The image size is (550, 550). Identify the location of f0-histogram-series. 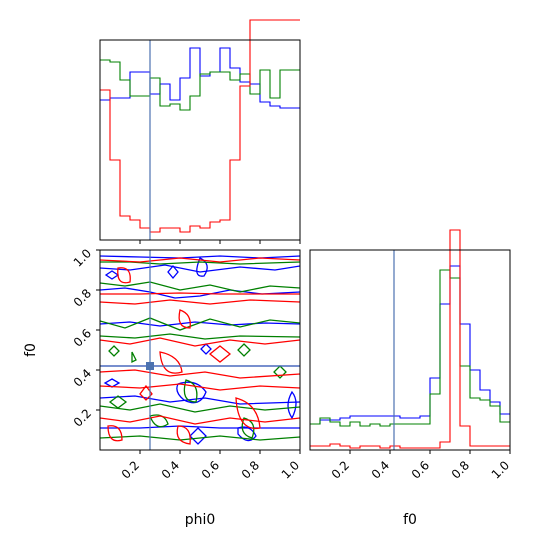
(410, 339).